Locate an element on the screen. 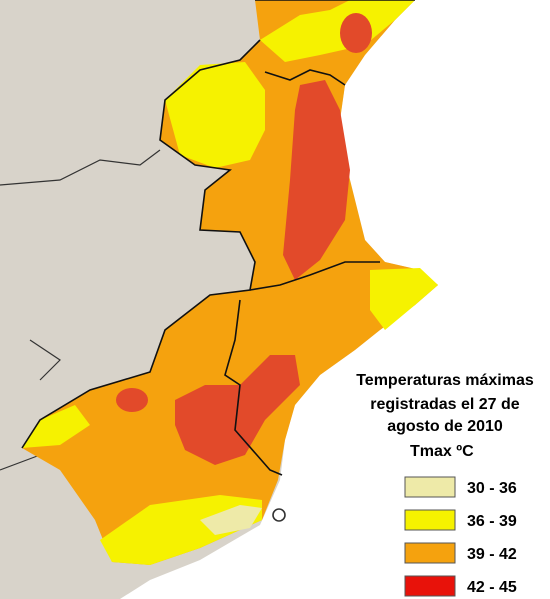  legend-title: agosto de 2010 is located at coordinates (445, 426).